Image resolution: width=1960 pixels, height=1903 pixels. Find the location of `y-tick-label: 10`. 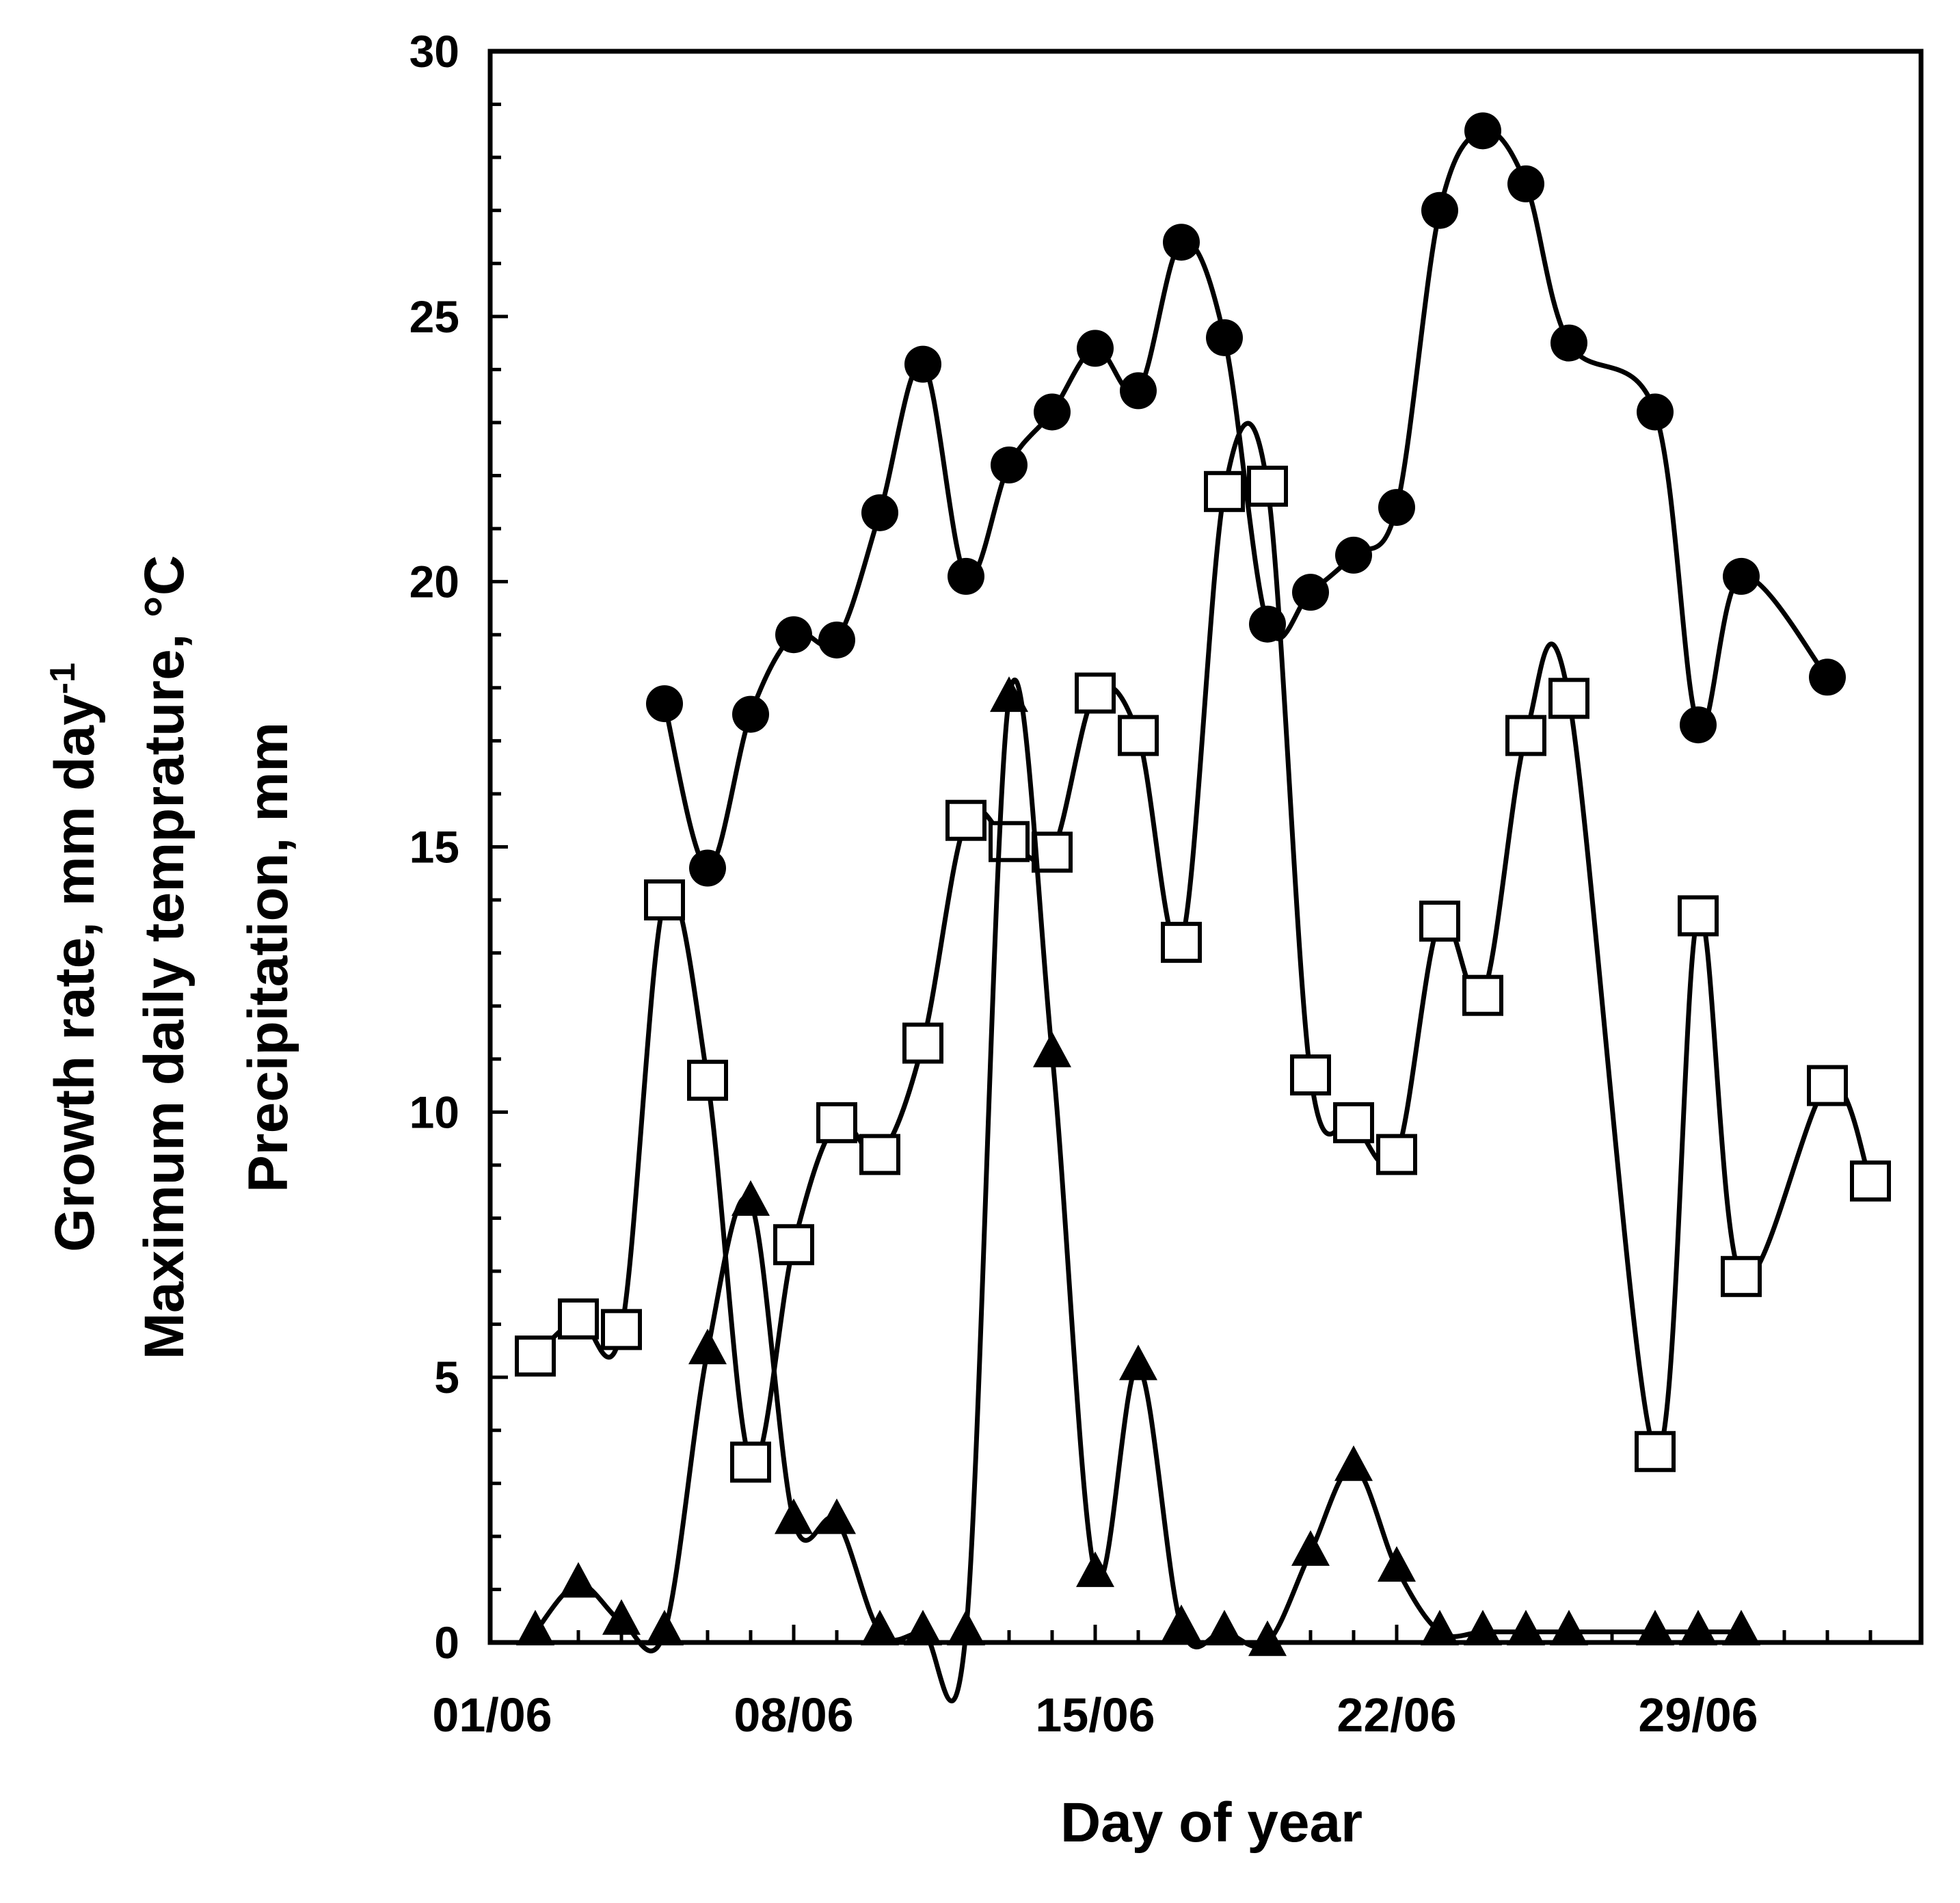

y-tick-label: 10 is located at coordinates (434, 1112).